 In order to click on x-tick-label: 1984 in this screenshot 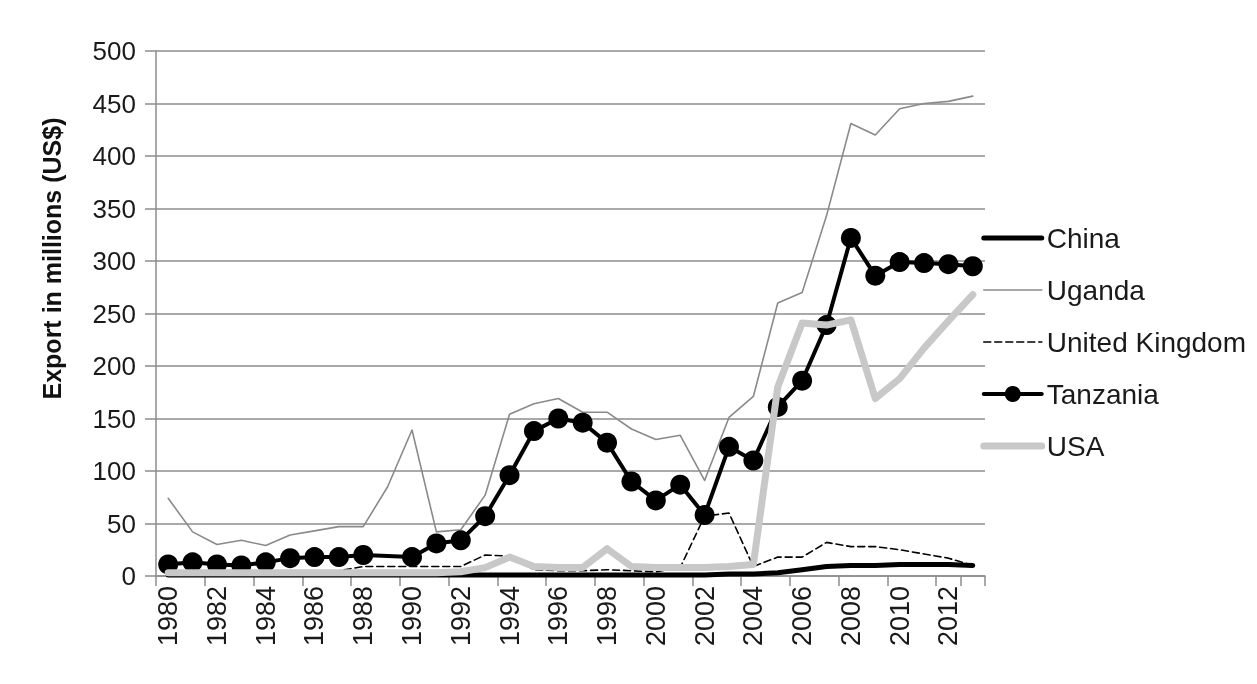, I will do `click(265, 616)`.